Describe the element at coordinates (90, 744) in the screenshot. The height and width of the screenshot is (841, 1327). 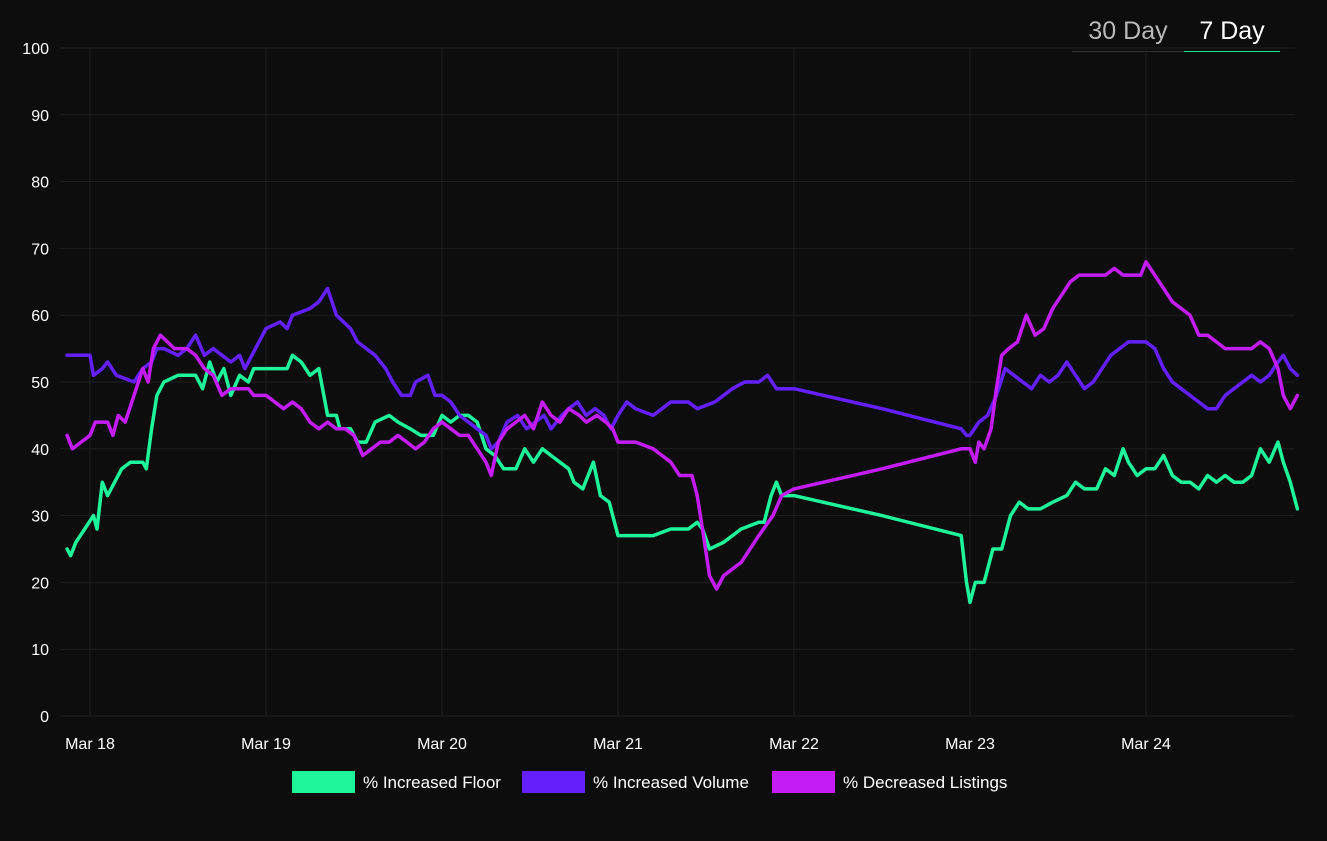
I see `x-tick-label: Mar 18` at that location.